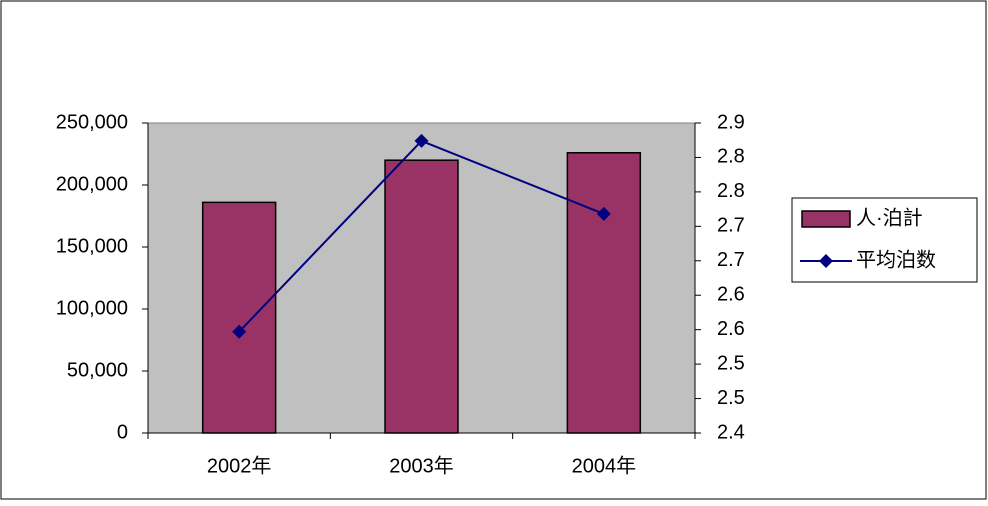  Describe the element at coordinates (731, 122) in the screenshot. I see `y2-tick-label: 2.9` at that location.